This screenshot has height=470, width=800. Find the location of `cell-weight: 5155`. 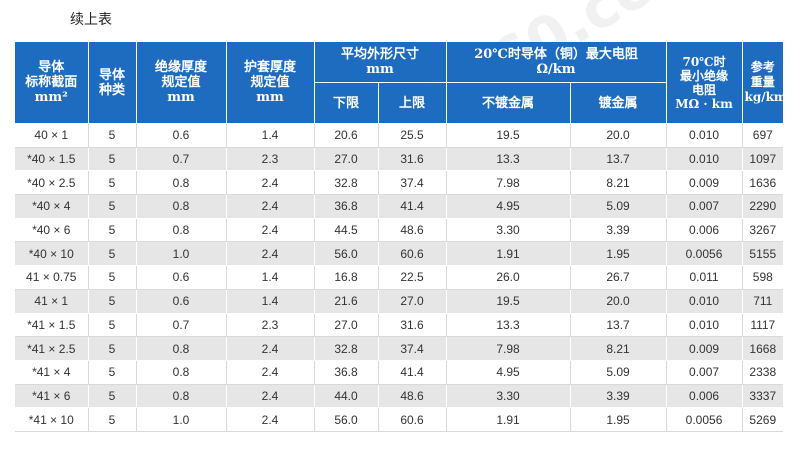

cell-weight: 5155 is located at coordinates (763, 254).